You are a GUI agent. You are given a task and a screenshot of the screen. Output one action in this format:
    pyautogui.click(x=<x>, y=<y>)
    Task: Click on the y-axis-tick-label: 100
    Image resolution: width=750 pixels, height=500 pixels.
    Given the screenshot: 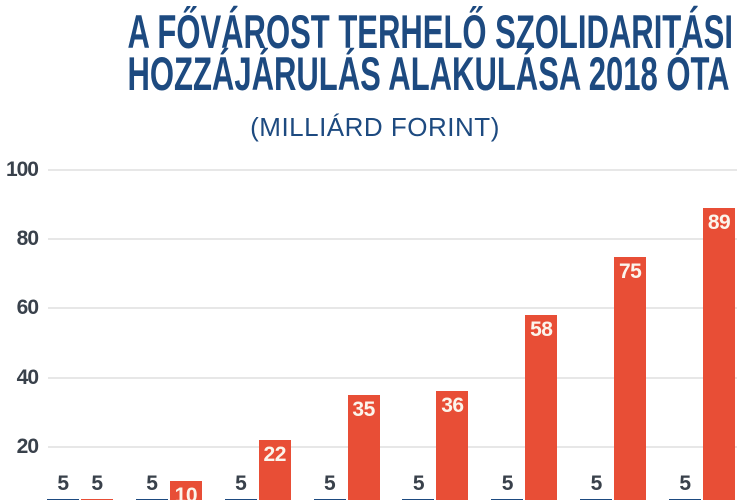 What is the action you would take?
    pyautogui.click(x=22, y=169)
    